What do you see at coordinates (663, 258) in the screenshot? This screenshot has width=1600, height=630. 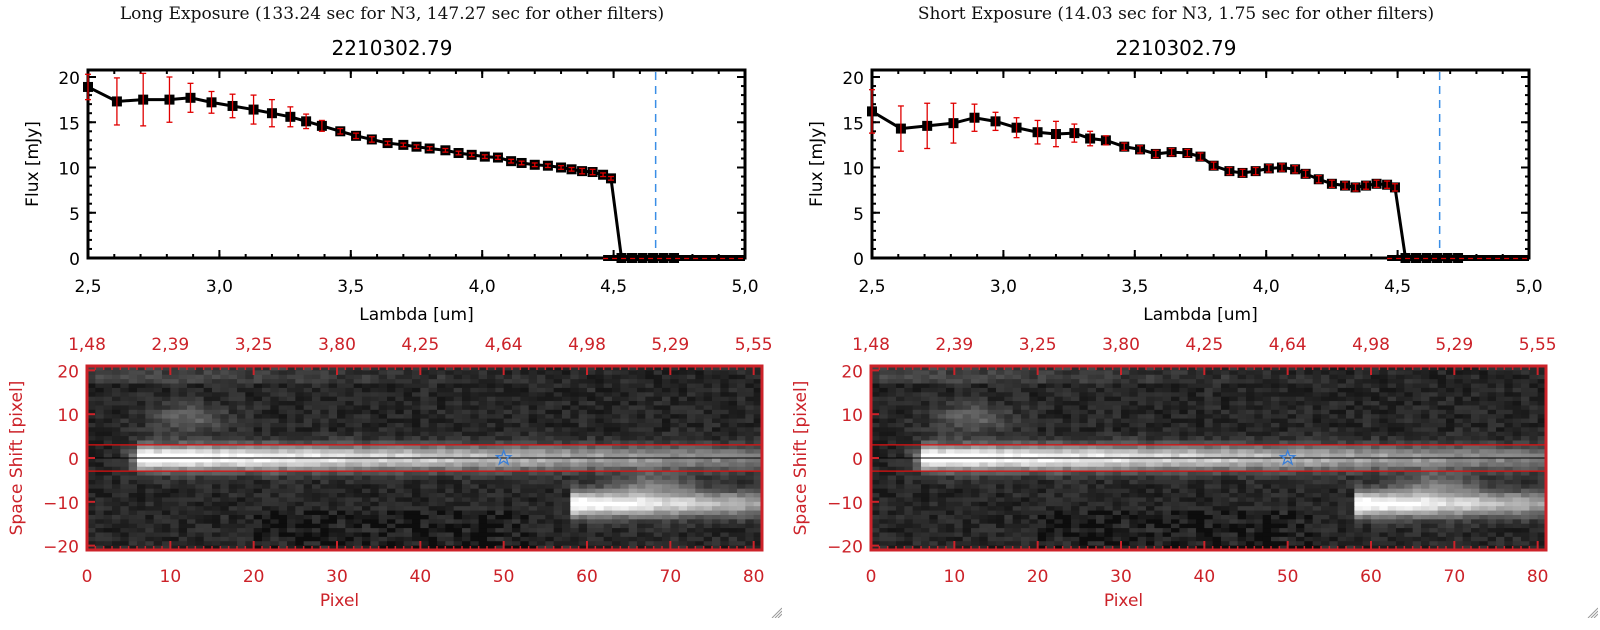 I see `data-point` at bounding box center [663, 258].